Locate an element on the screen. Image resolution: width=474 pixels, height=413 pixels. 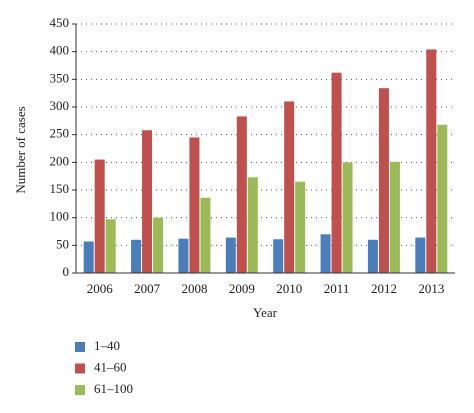
y-axis-title: Number of cases is located at coordinates (20, 149).